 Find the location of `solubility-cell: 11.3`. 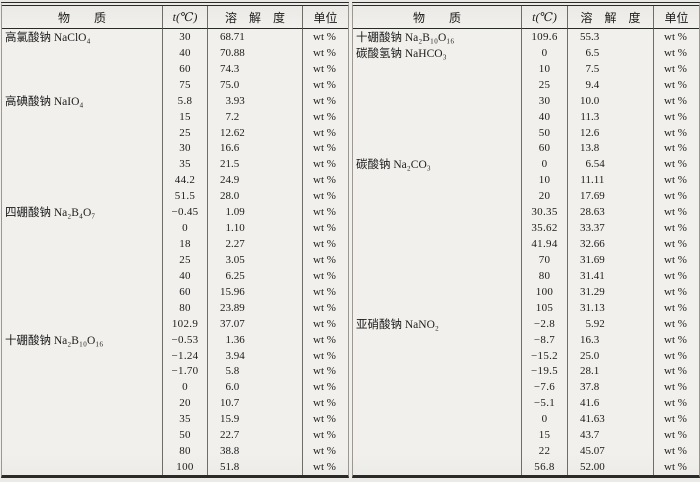

solubility-cell: 11.3 is located at coordinates (610, 116).